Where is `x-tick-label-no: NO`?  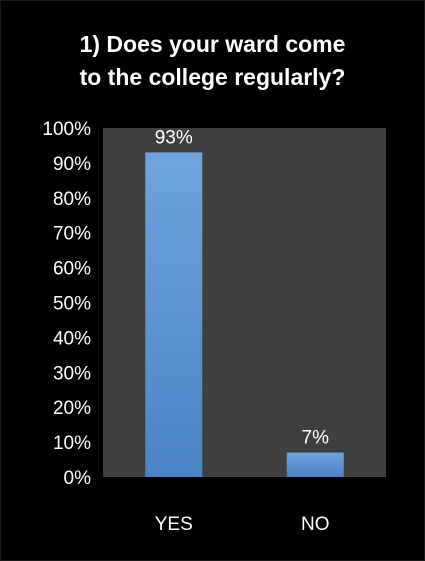
x-tick-label-no: NO is located at coordinates (315, 524).